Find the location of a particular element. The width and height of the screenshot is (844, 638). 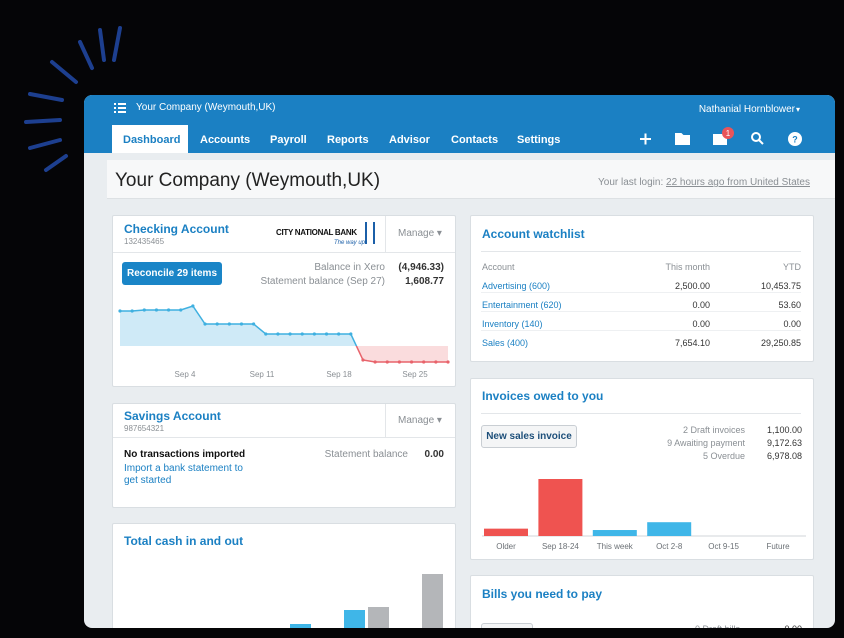

watchlist-card is located at coordinates (642, 288).